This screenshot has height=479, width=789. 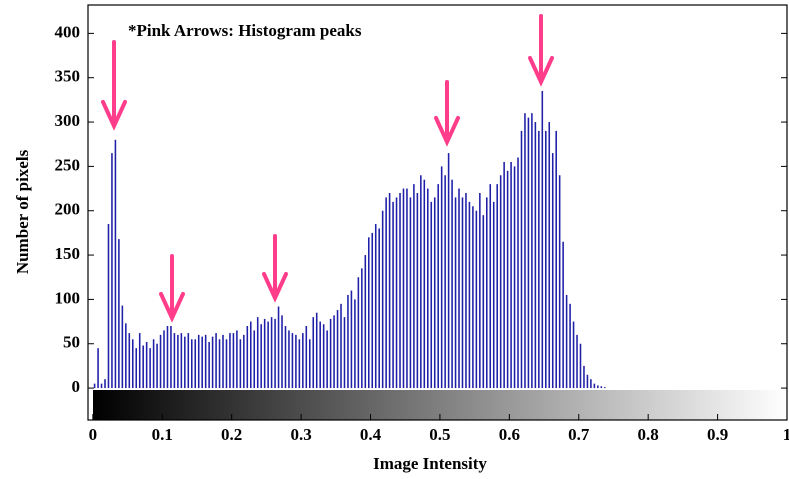 What do you see at coordinates (430, 463) in the screenshot?
I see `x-axis-label: Image Intensity` at bounding box center [430, 463].